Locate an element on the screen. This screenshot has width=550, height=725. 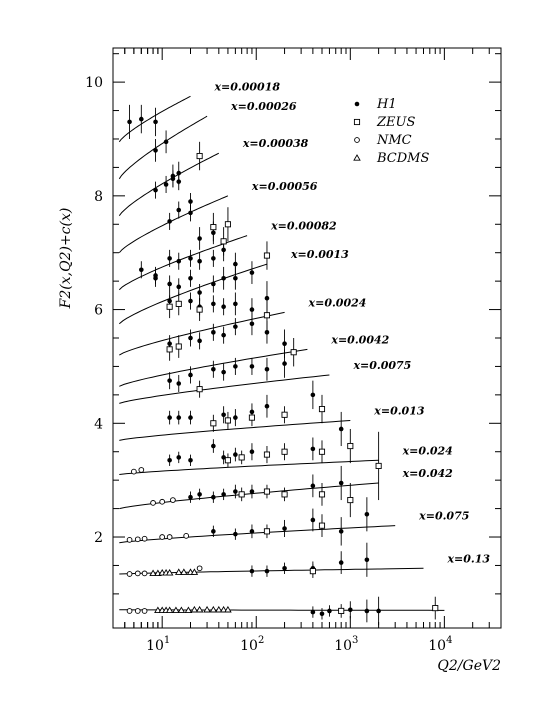
bin-label: x=0.00018 is located at coordinates (246, 86).